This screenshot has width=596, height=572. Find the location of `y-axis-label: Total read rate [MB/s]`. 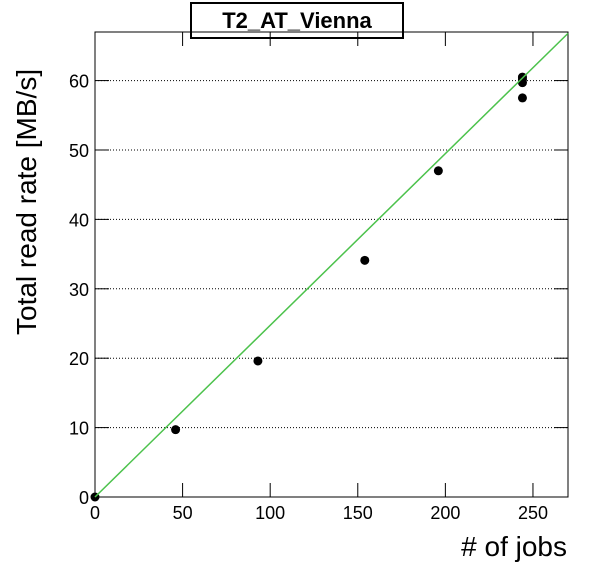

y-axis-label: Total read rate [MB/s] is located at coordinates (26, 202).